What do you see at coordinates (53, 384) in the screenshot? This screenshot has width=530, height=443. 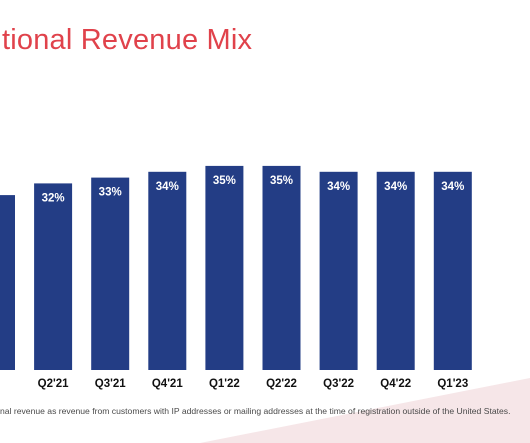 I see `x-tick-label: Q2'21` at bounding box center [53, 384].